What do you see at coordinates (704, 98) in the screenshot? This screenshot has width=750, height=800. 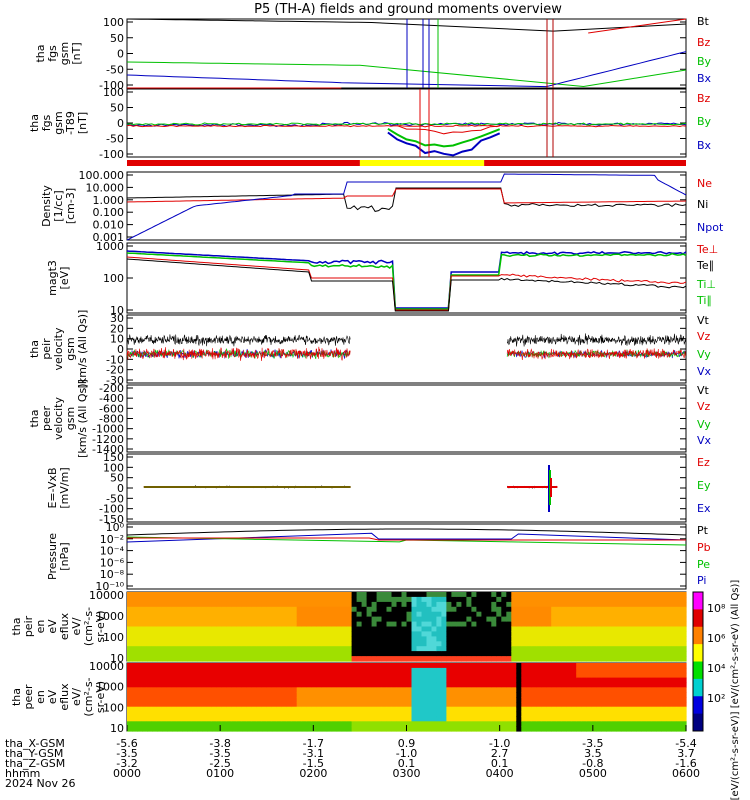 I see `legend-entry: Bz` at bounding box center [704, 98].